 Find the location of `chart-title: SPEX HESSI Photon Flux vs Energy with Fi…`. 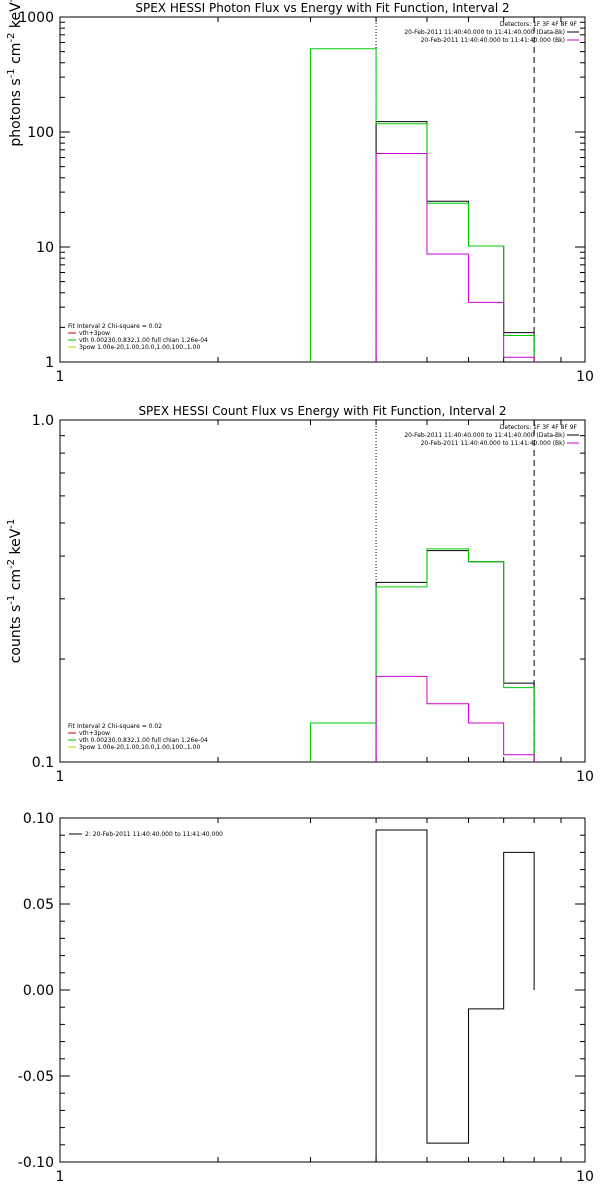

chart-title: SPEX HESSI Photon Flux vs Energy with Fi… is located at coordinates (322, 8).